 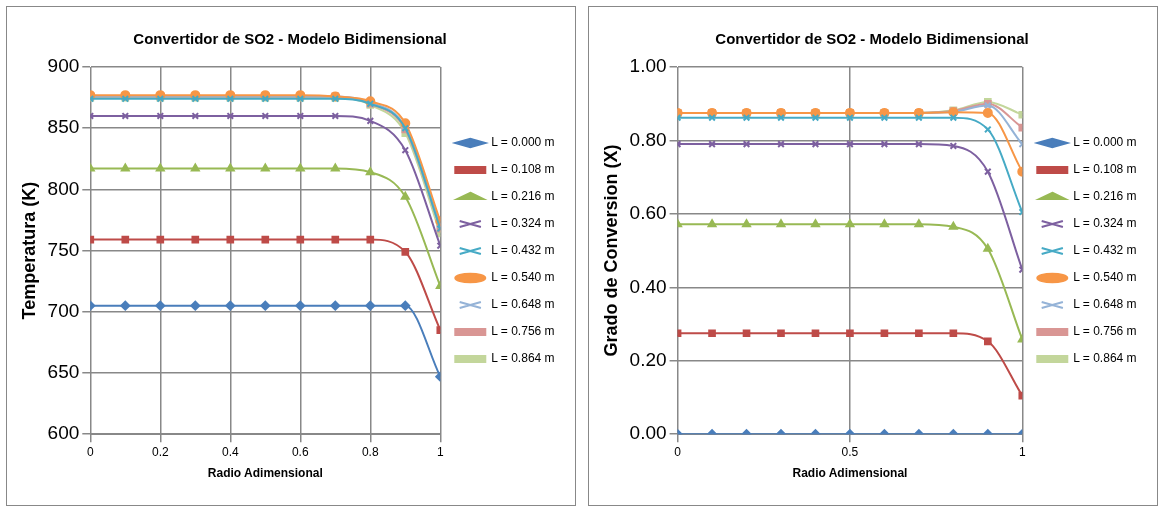 I want to click on y-tick-label: 1.00, so click(x=648, y=66).